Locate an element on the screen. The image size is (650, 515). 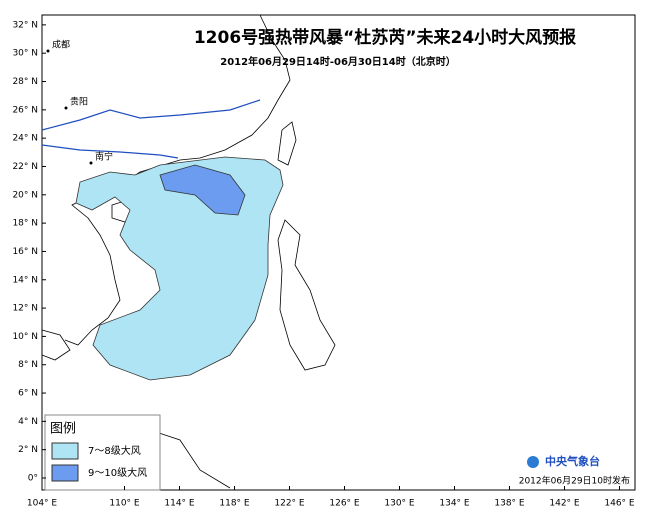
lat-label: 4° N is located at coordinates (28, 422).